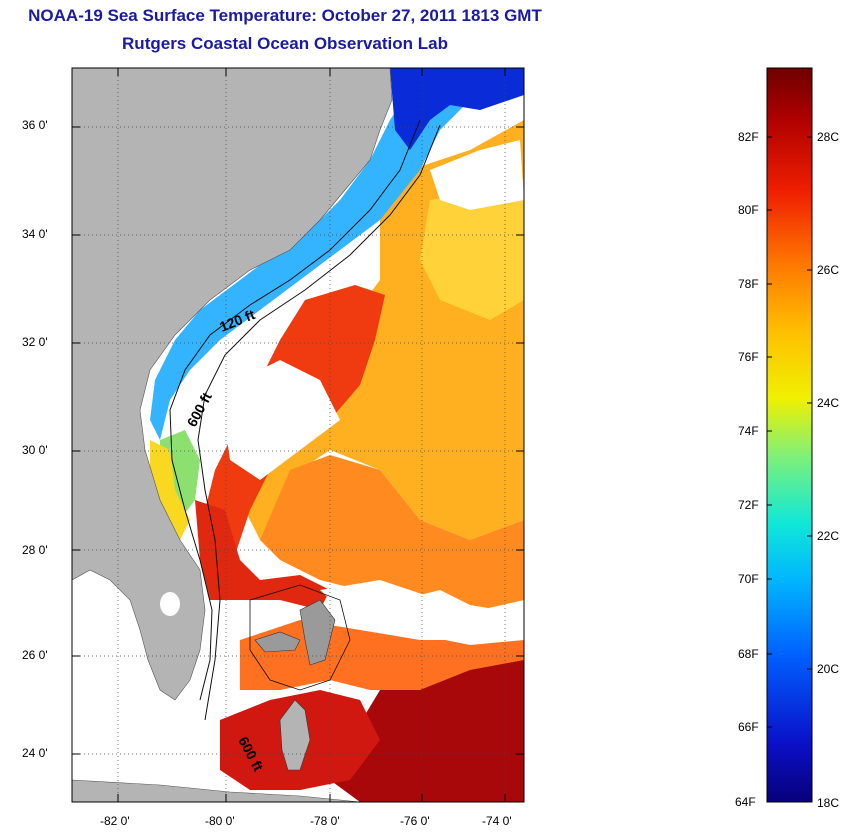  What do you see at coordinates (427, 726) in the screenshot?
I see `sst-hot-southeast` at bounding box center [427, 726].